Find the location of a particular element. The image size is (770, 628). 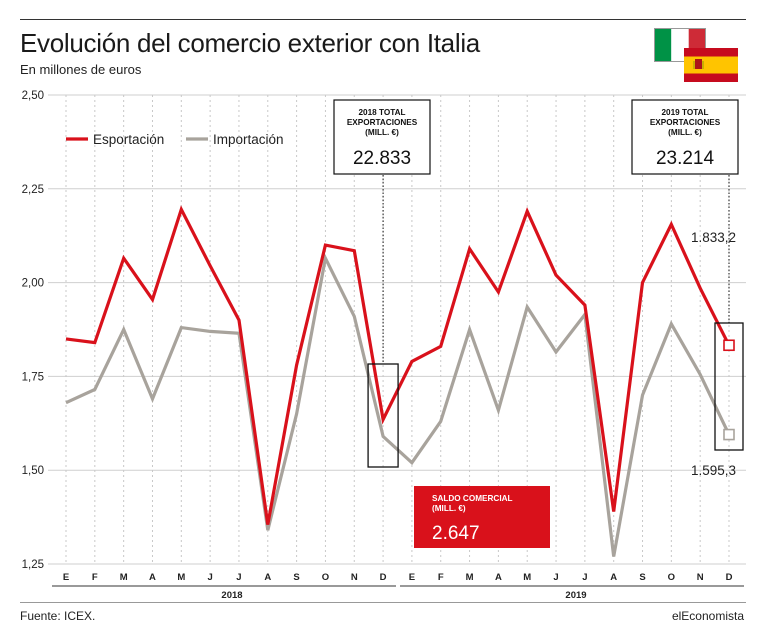

brand-logo-text: elEconomista is located at coordinates (707, 616).